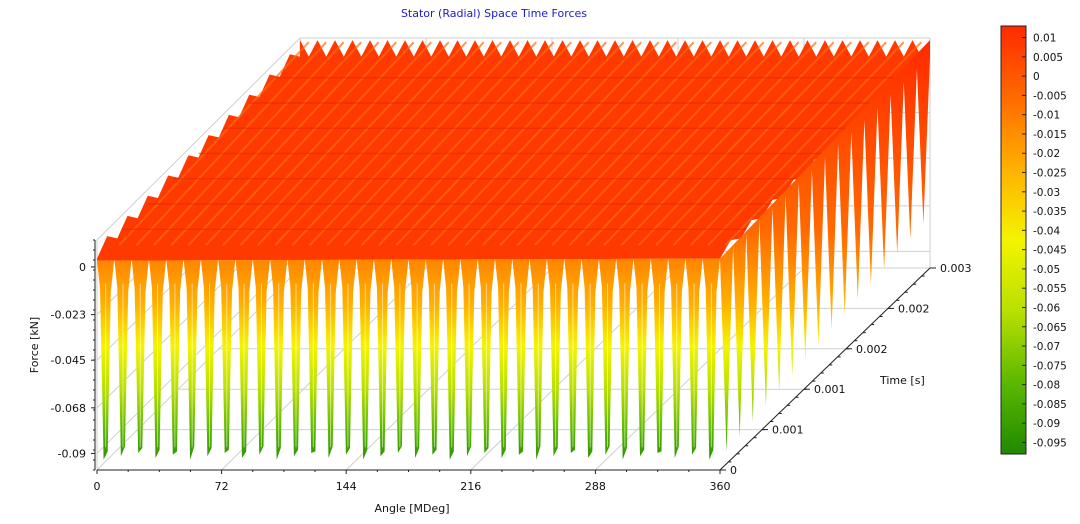 This screenshot has width=1080, height=524. I want to click on colorbar-label: 0, so click(1036, 77).